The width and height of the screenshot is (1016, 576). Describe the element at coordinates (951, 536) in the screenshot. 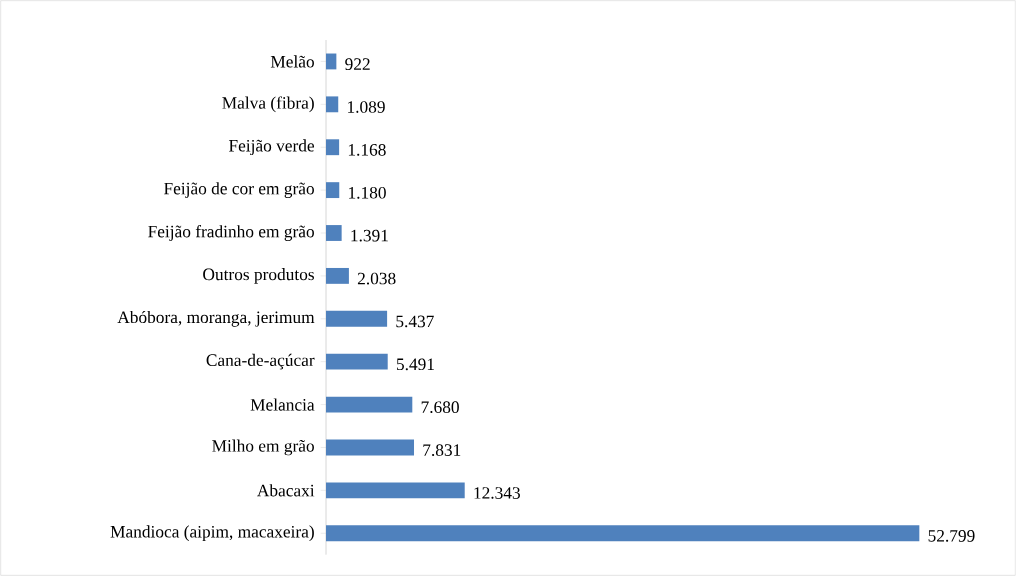

I see `data-label: 52.799` at that location.